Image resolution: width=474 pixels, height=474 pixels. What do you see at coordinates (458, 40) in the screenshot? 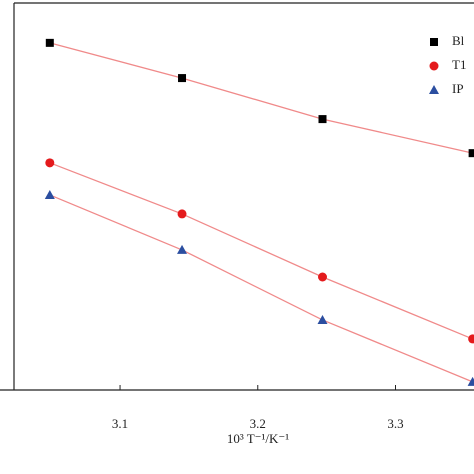
I see `legend-label: Bl` at bounding box center [458, 40].